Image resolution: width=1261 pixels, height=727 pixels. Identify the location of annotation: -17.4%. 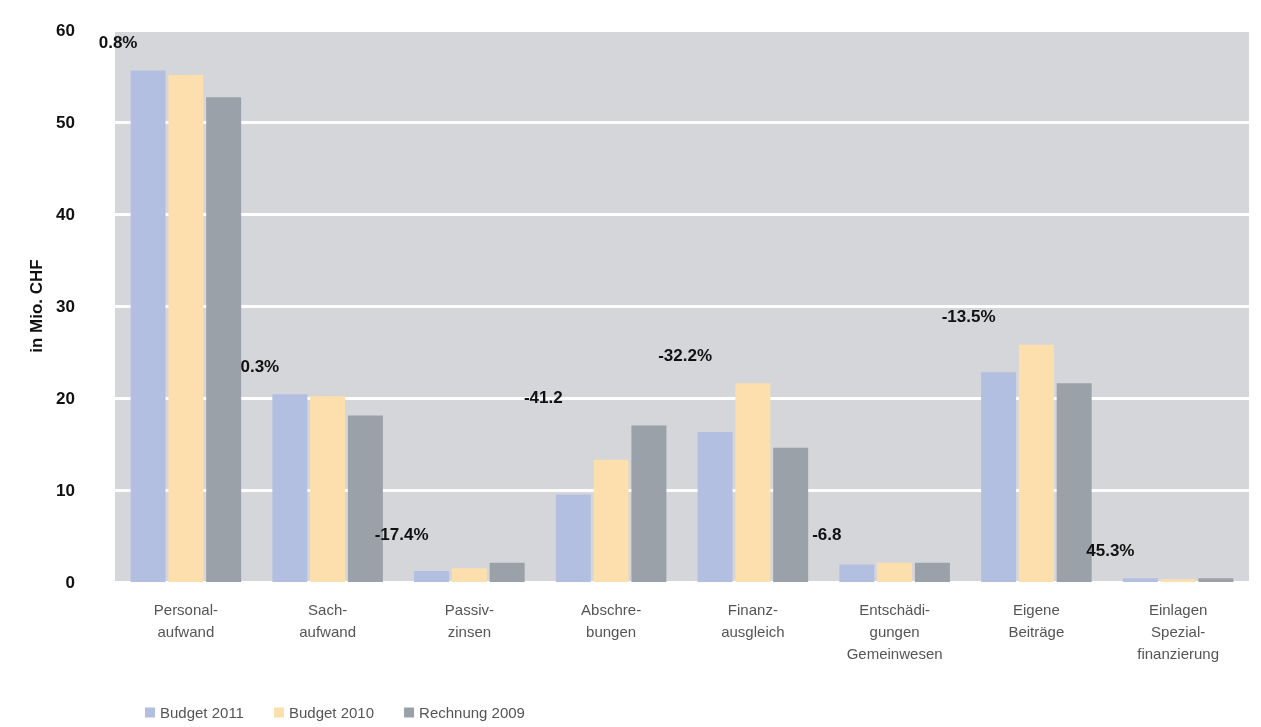
(401, 535).